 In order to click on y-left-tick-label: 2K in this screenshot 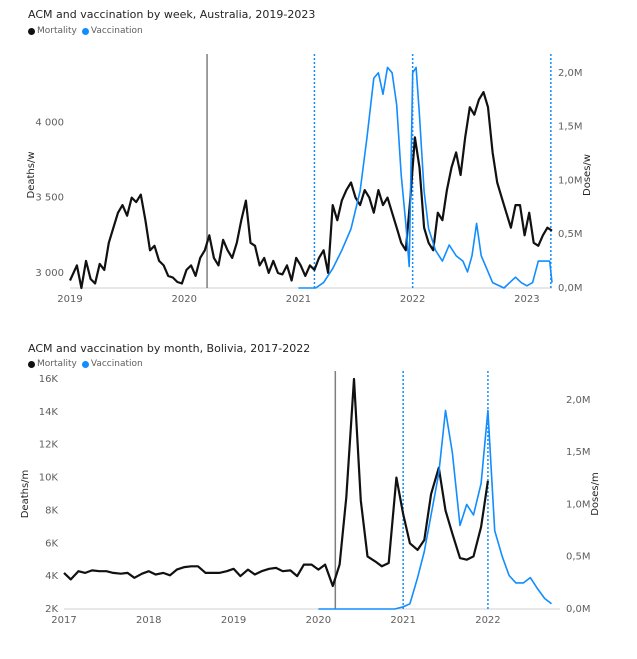, I will do `click(51, 609)`.